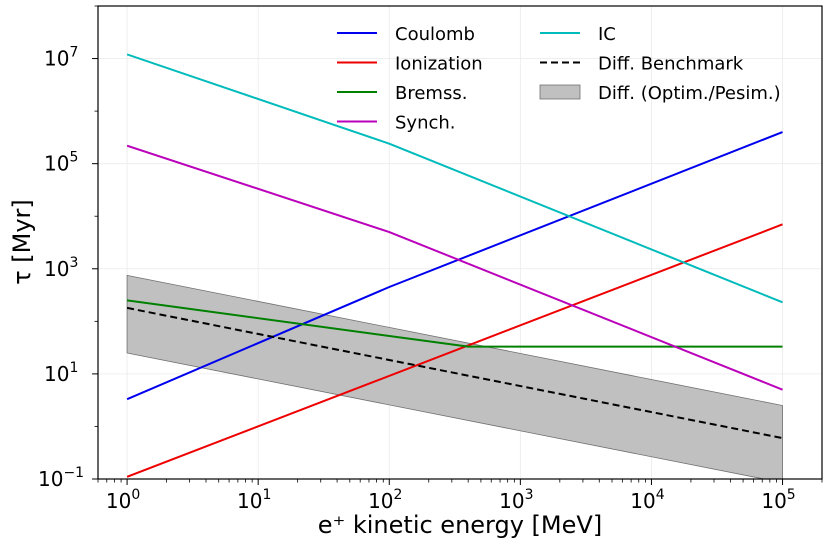 This screenshot has width=830, height=547. Describe the element at coordinates (22, 242) in the screenshot. I see `y-axis-title: τ [Myr]` at that location.